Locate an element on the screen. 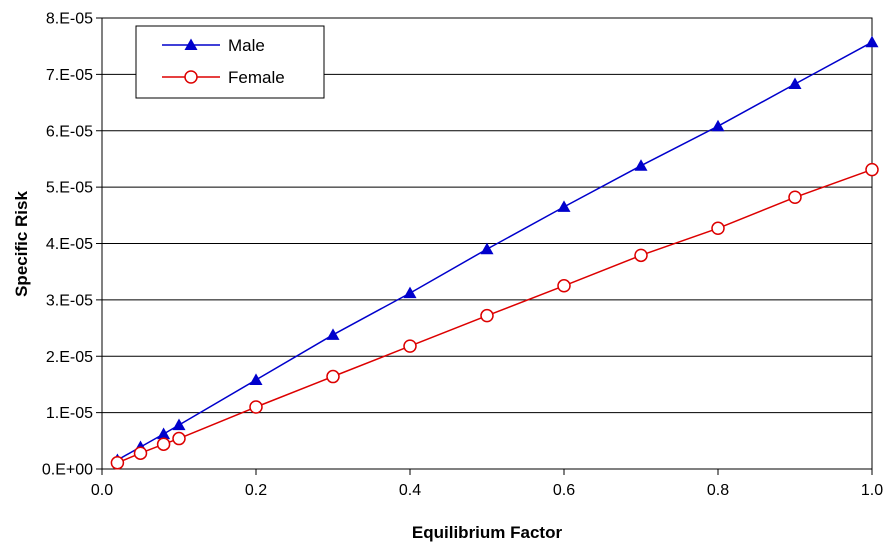 This screenshot has width=889, height=555. y-tick-label: 6.E-05 is located at coordinates (69, 131).